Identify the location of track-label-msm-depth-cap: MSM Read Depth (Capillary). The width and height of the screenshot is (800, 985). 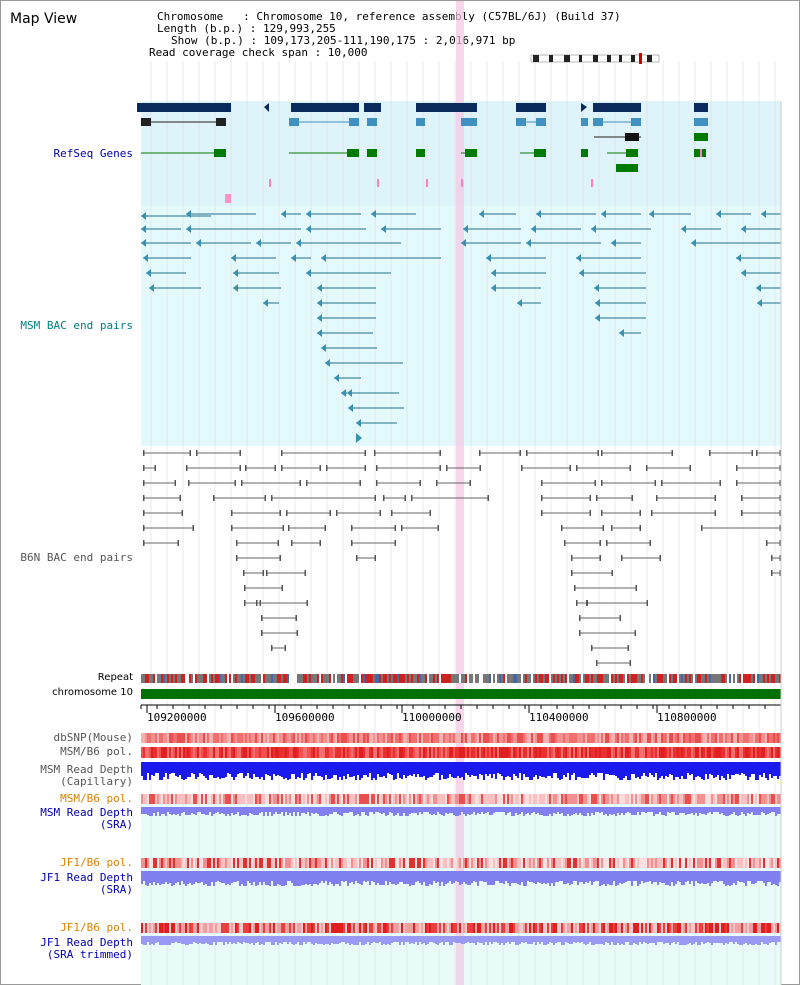
(86, 776).